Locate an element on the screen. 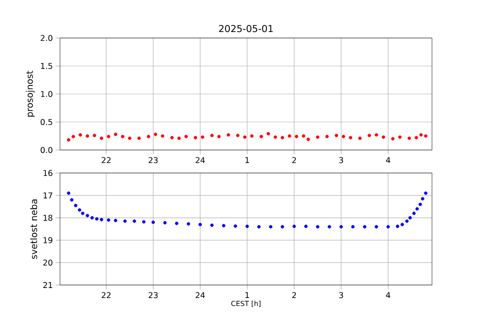 This screenshot has width=480, height=320. y-tick-label: 2.0 is located at coordinates (46, 38).